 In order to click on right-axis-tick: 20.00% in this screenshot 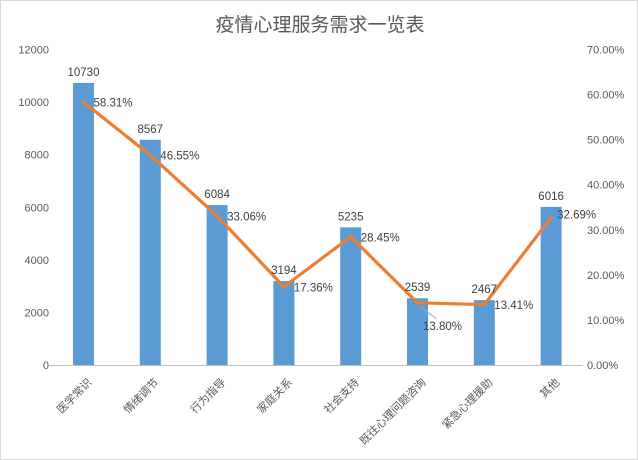, I will do `click(606, 276)`.